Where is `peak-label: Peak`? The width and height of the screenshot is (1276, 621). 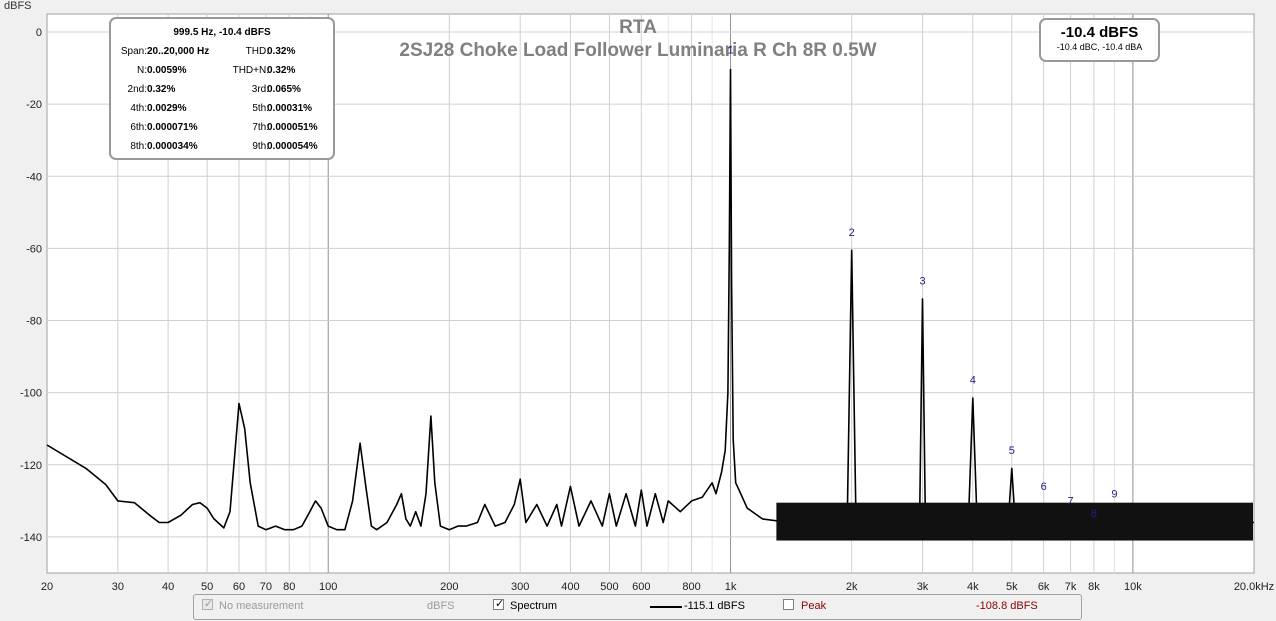
peak-label: Peak is located at coordinates (814, 606).